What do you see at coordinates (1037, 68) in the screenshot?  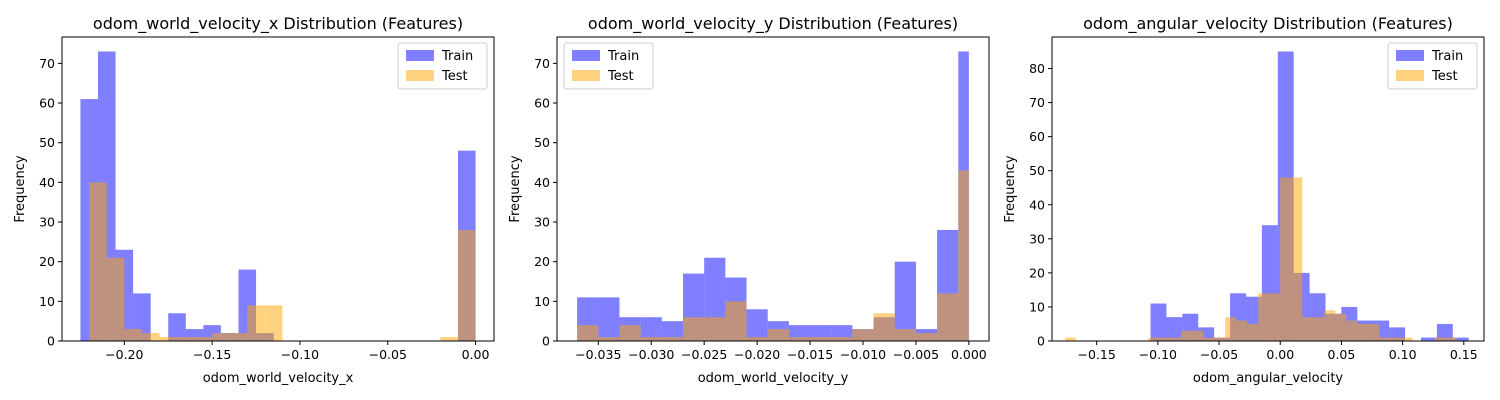 I see `y-tick-label: 80` at bounding box center [1037, 68].